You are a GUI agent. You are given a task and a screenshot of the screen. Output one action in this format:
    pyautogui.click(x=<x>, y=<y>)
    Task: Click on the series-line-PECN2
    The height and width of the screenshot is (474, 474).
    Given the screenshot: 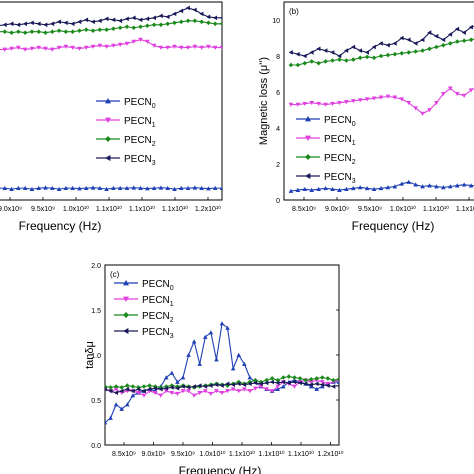 What is the action you would take?
    pyautogui.click(x=382, y=52)
    